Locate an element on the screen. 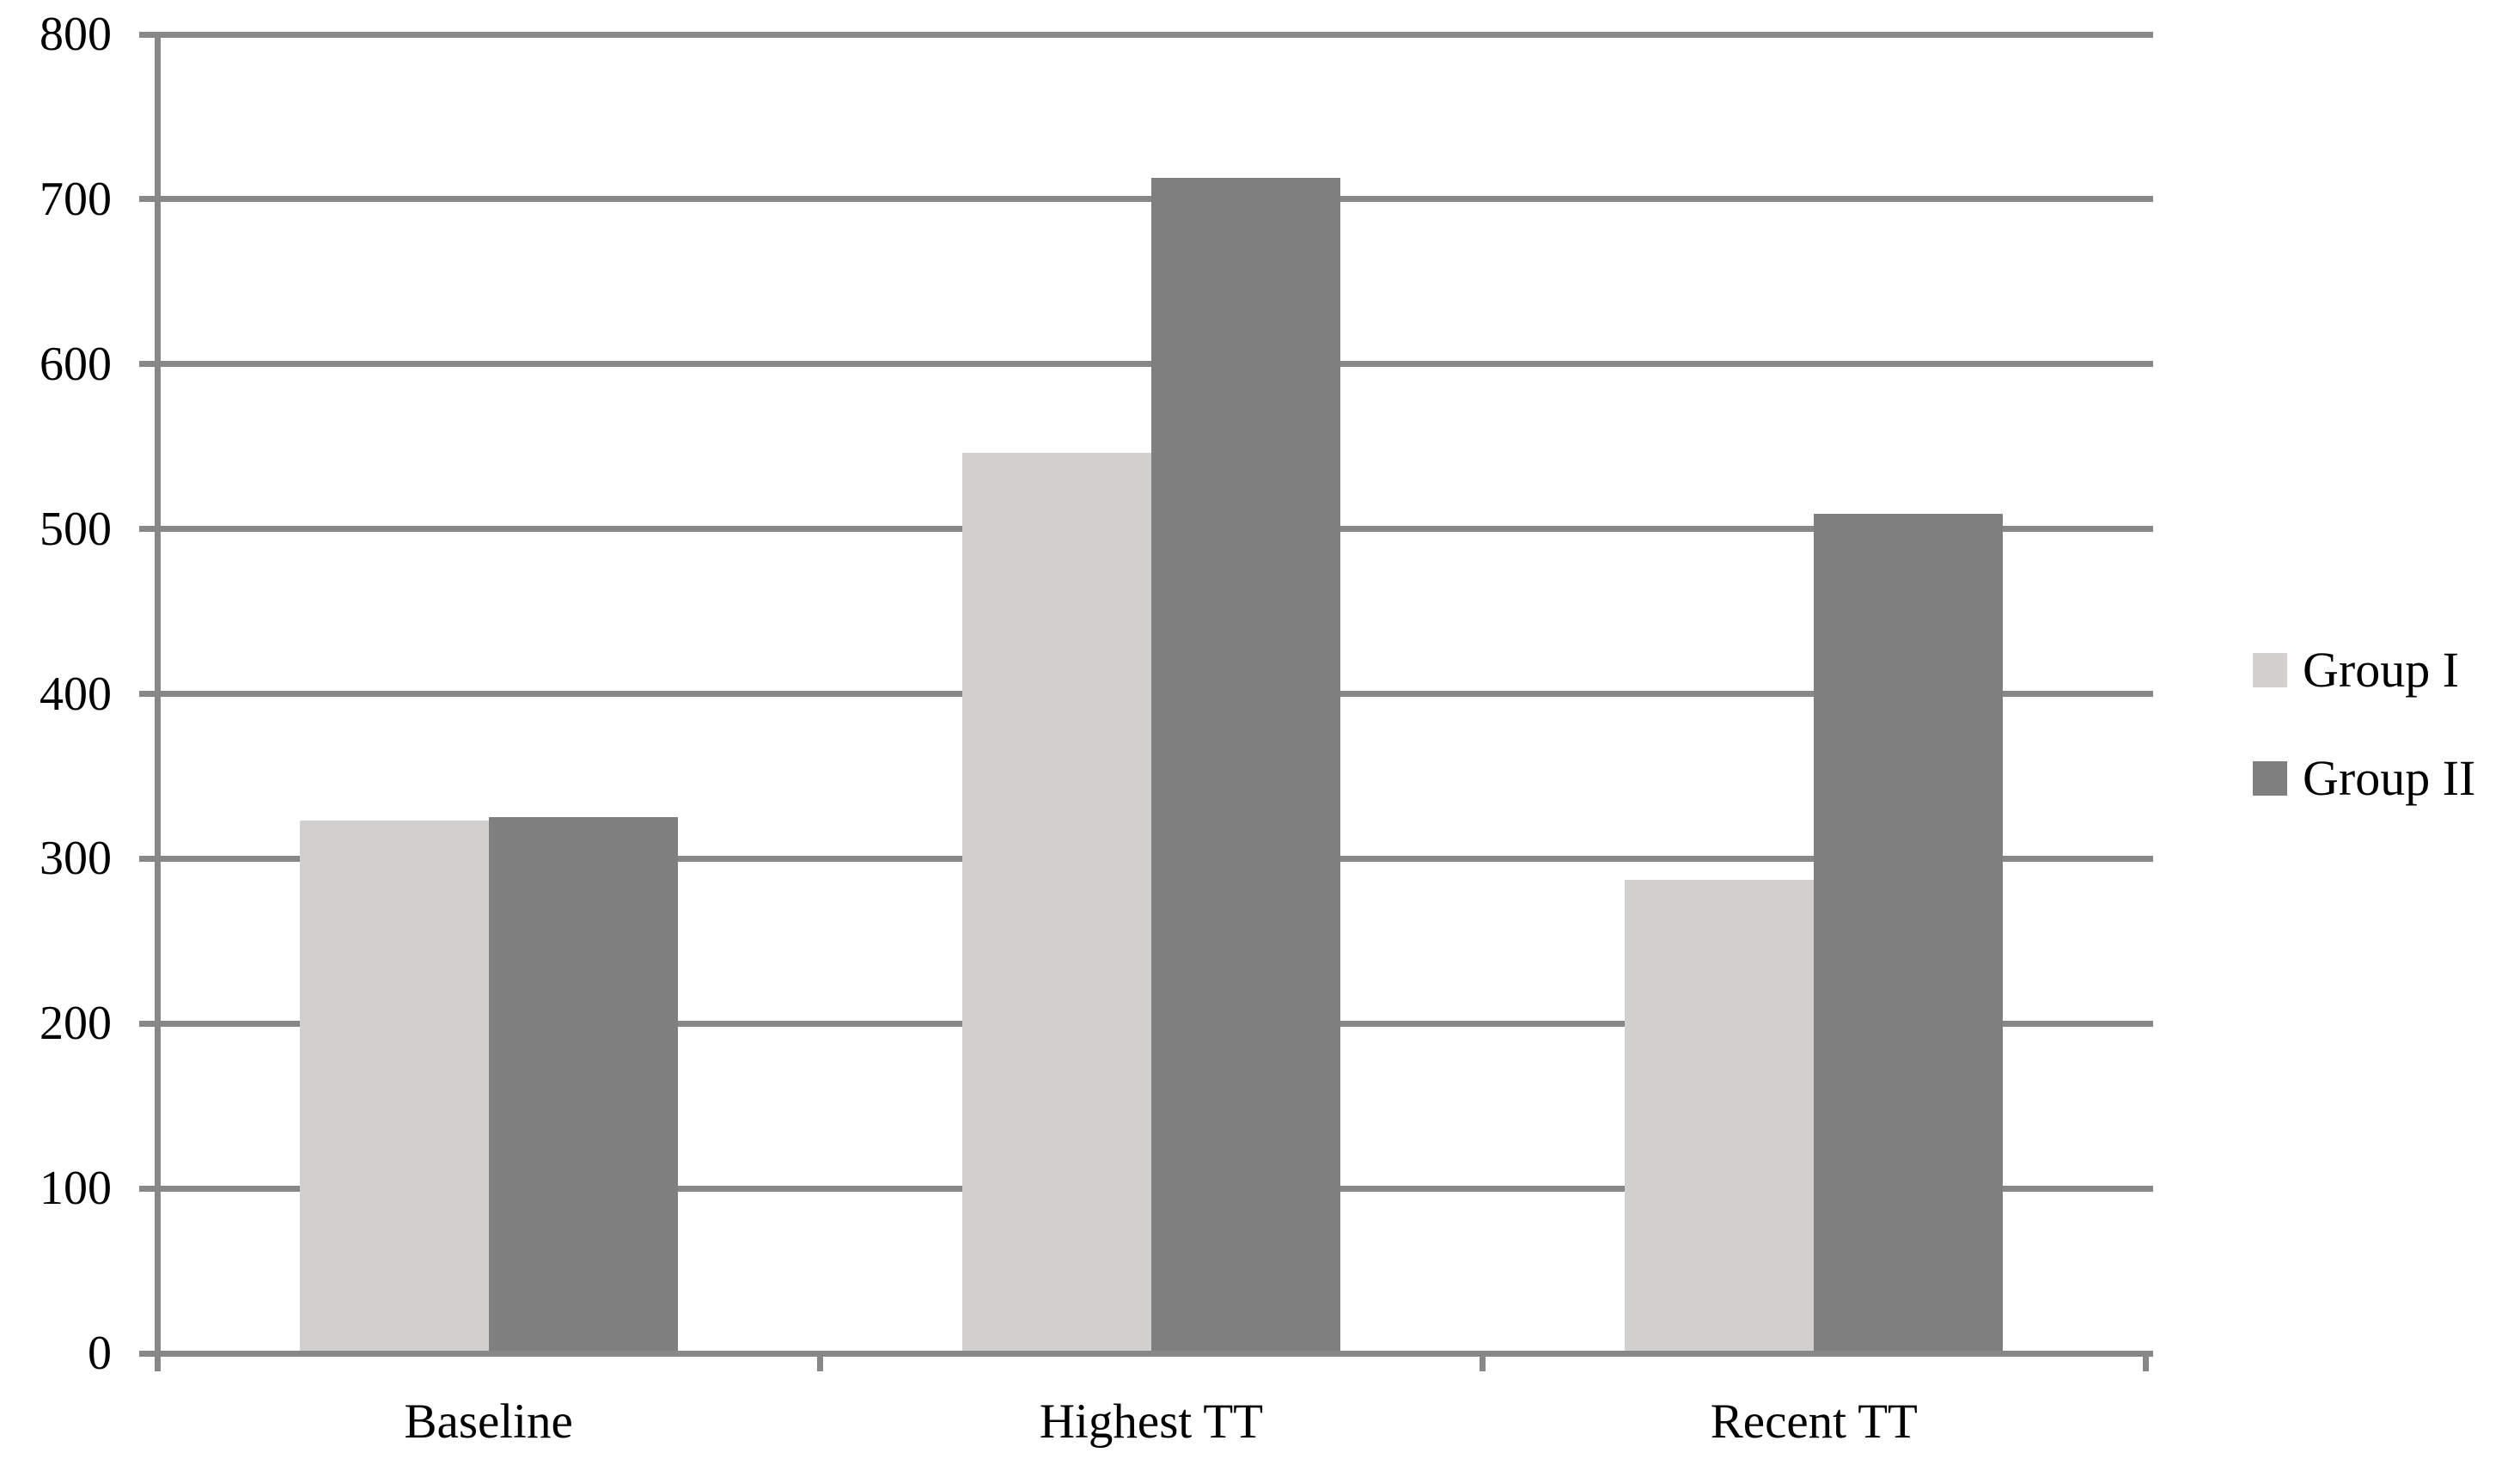 The height and width of the screenshot is (1471, 2520). x-axis-line is located at coordinates (1146, 1353).